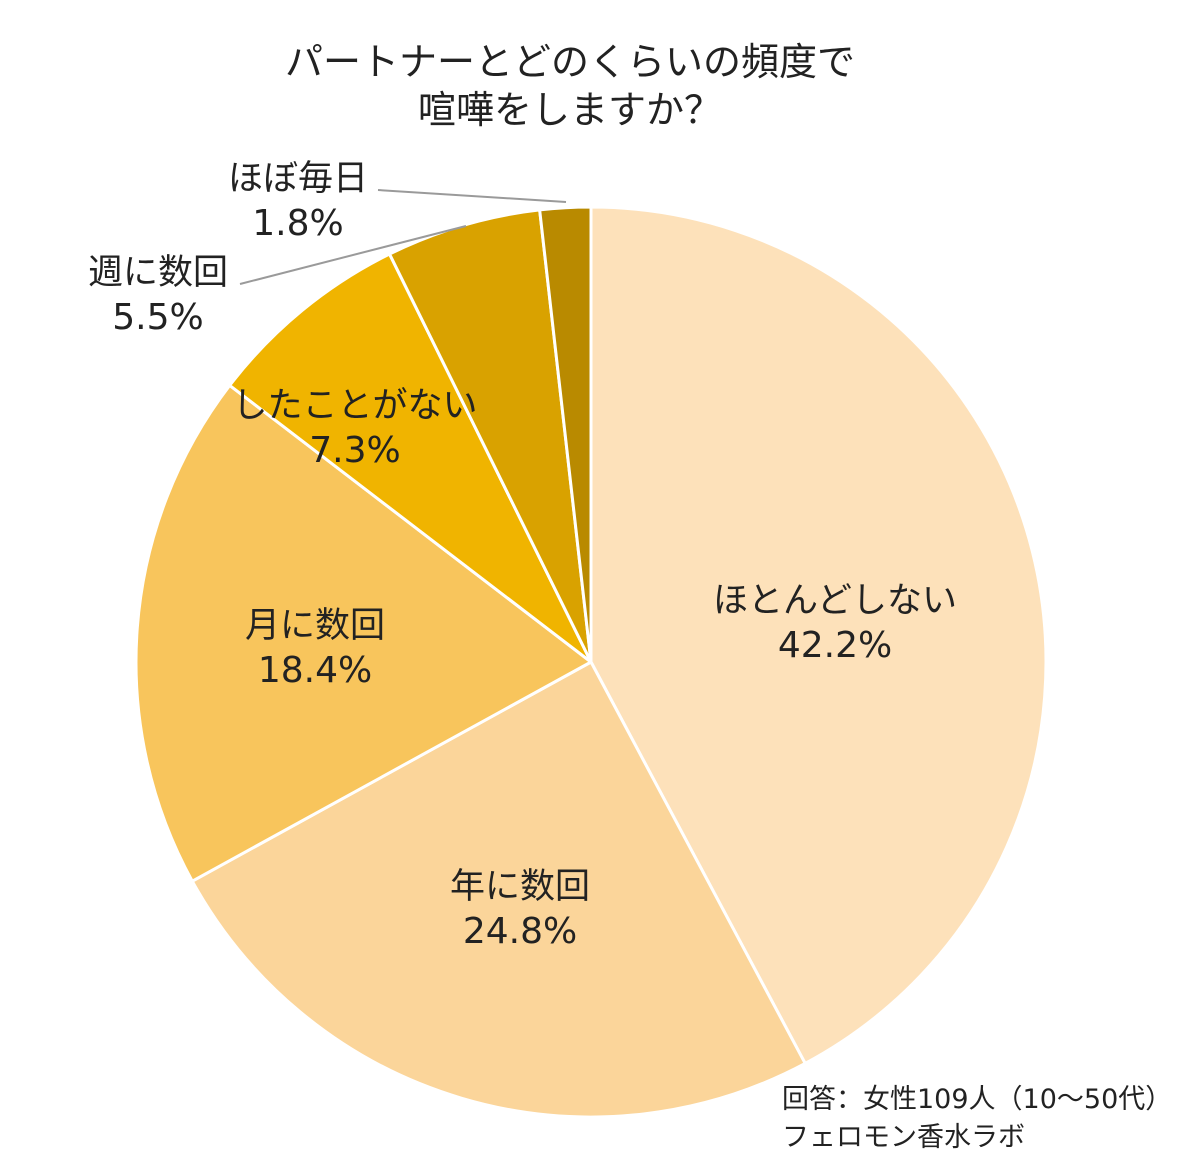 The width and height of the screenshot is (1200, 1170). Describe the element at coordinates (157, 317) in the screenshot. I see `slice-value-label-5: 5.5%` at that location.